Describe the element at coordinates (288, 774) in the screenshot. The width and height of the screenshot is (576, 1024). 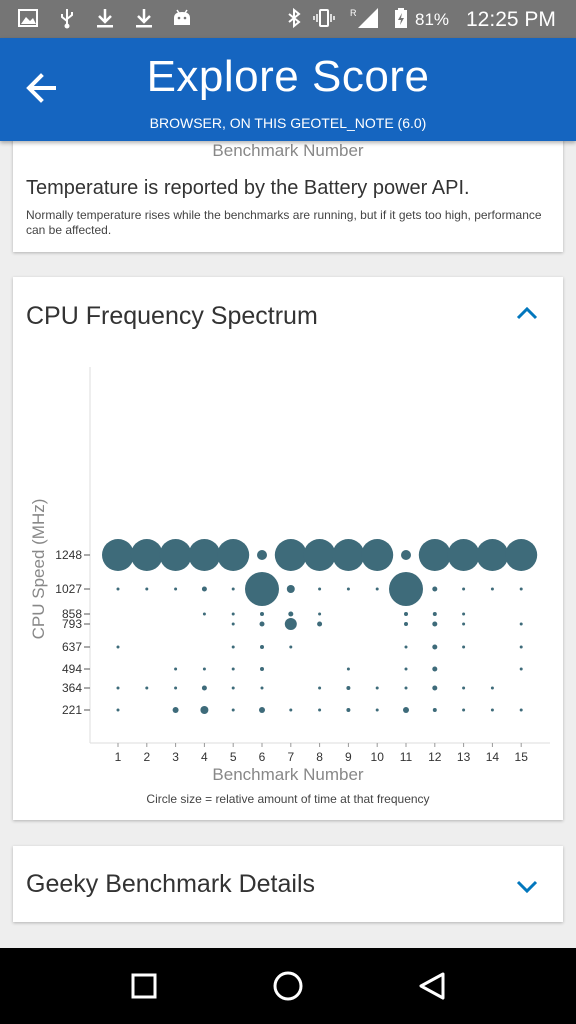
I see `chart-x-axis-label: Benchmark Number` at that location.